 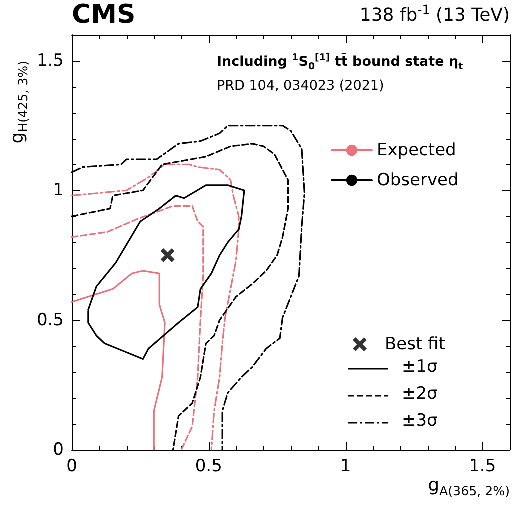 I want to click on legend-label: Expected, so click(x=416, y=150).